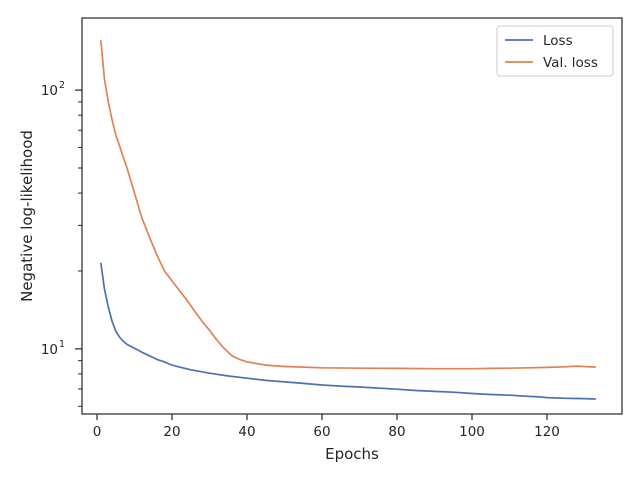 The image size is (640, 484). I want to click on y-axis-label: Negative log-likelihood, so click(27, 216).